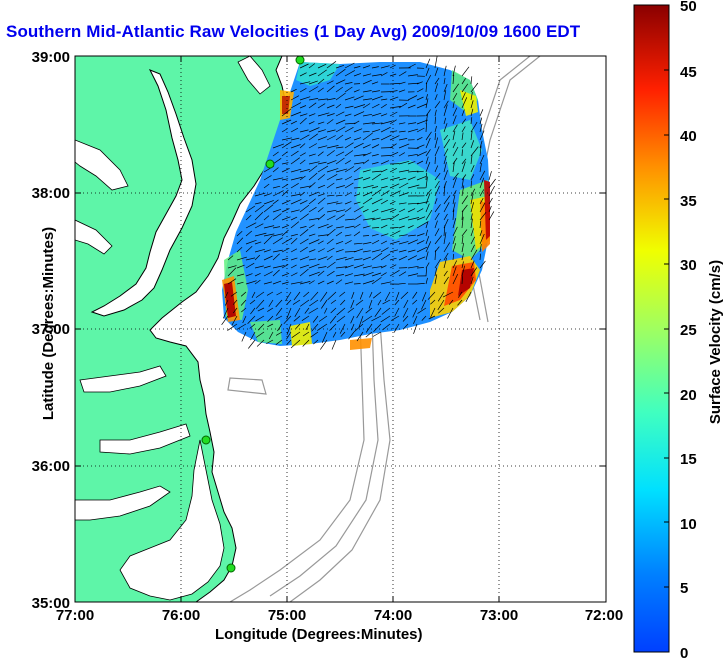 Image resolution: width=724 pixels, height=659 pixels. Describe the element at coordinates (604, 615) in the screenshot. I see `x-tick-label: 72:00` at that location.